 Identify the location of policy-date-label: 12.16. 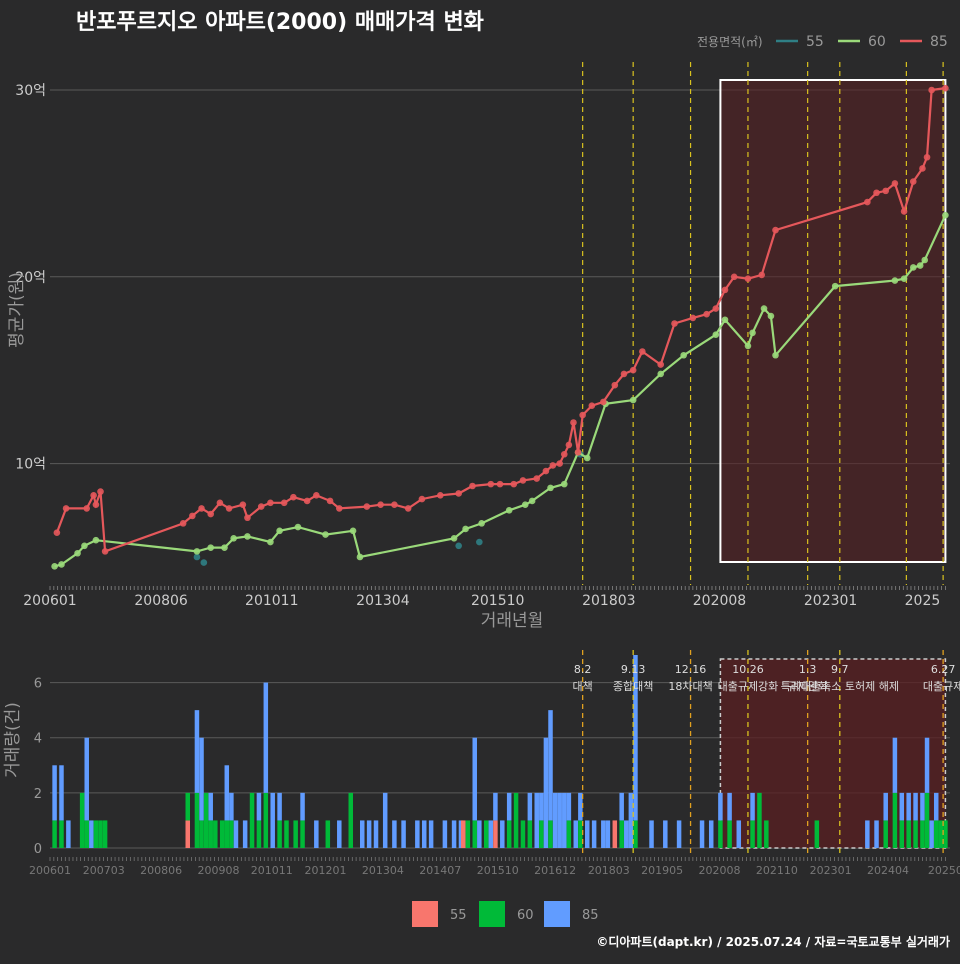
(691, 669).